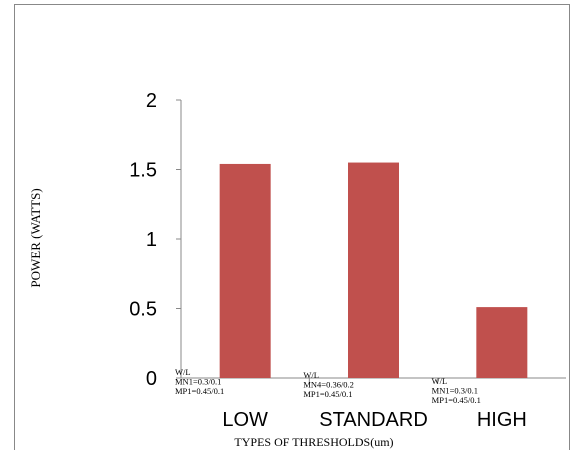 The image size is (574, 450). What do you see at coordinates (151, 240) in the screenshot?
I see `y-tick-label: 1` at bounding box center [151, 240].